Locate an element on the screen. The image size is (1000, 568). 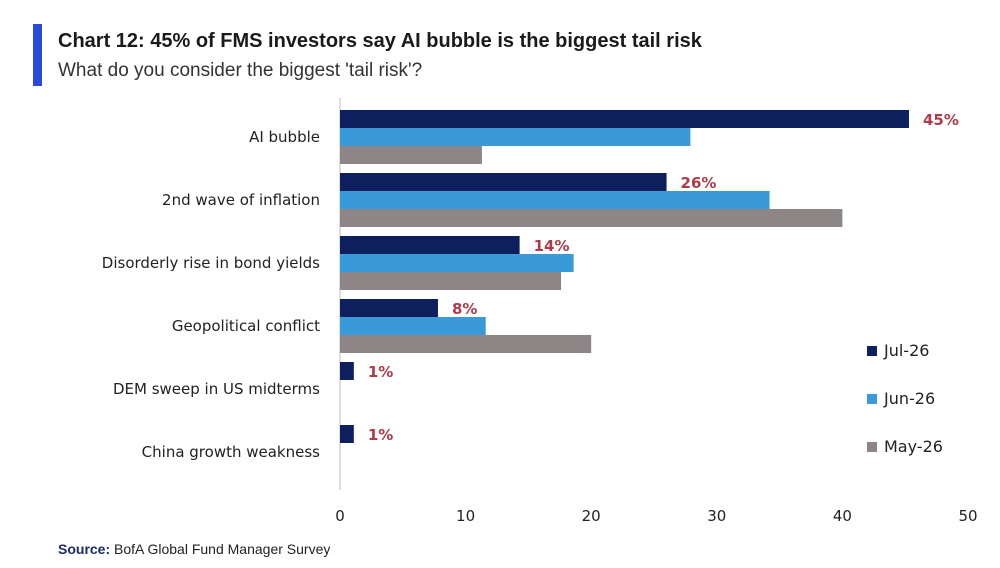
legend-label: Jul-26 is located at coordinates (906, 350).